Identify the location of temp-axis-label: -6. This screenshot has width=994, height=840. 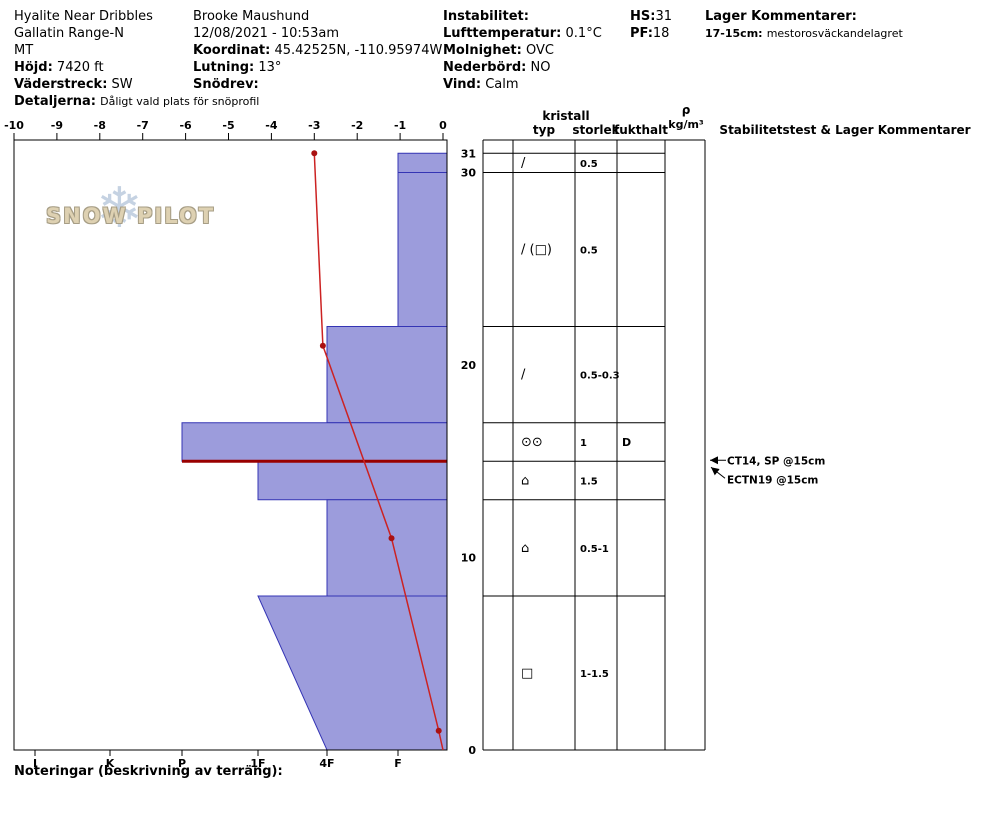
(185, 125).